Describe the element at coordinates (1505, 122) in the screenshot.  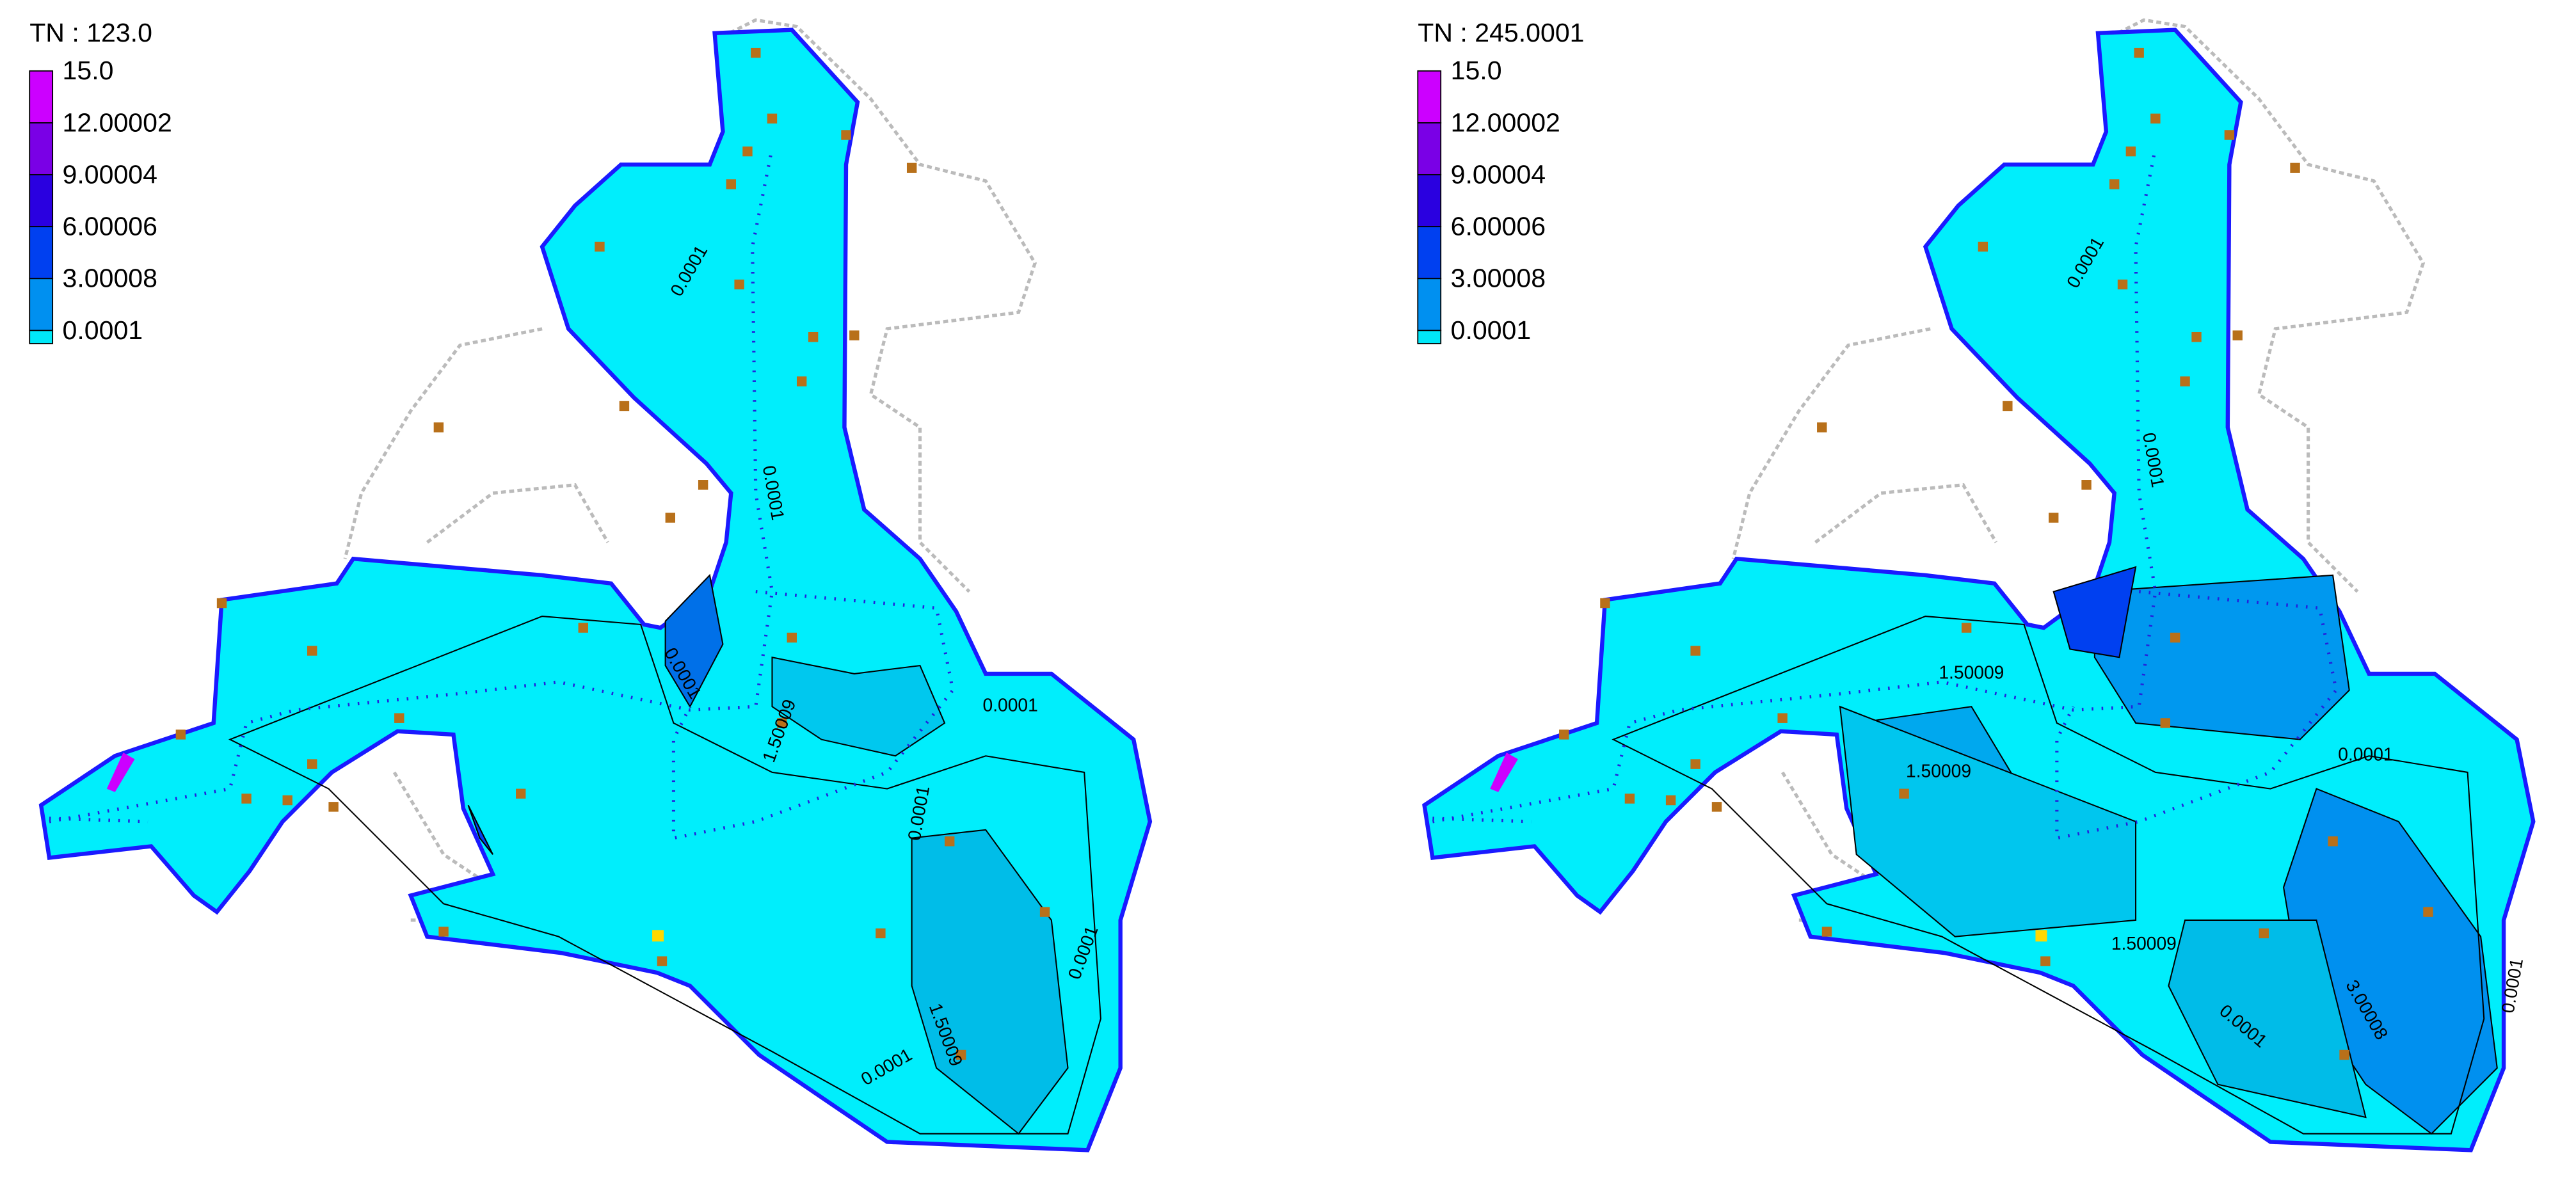
I see `legend-label: 12.00002` at that location.